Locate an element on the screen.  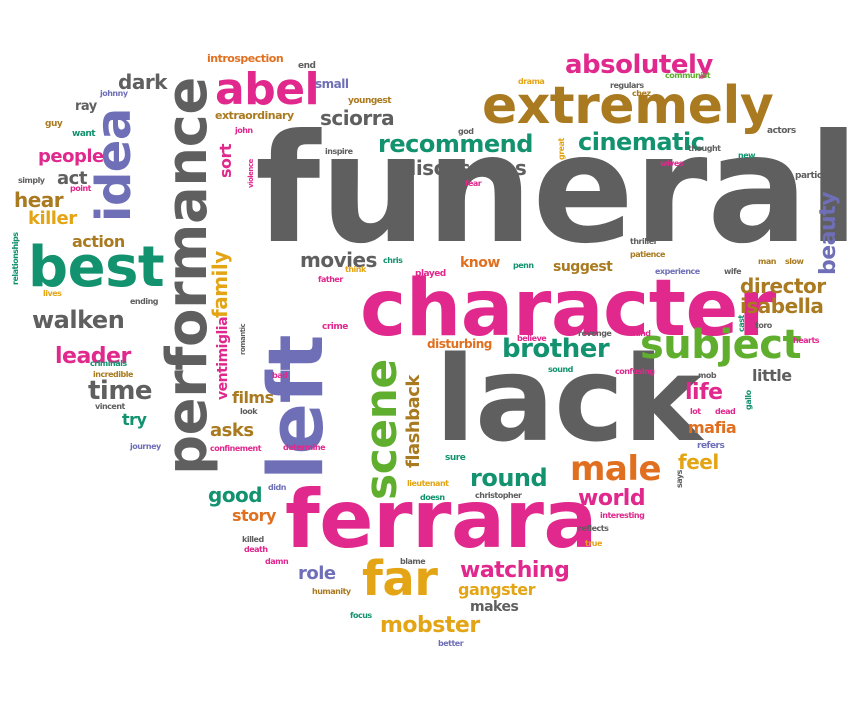
word-slow: slow is located at coordinates (794, 261).